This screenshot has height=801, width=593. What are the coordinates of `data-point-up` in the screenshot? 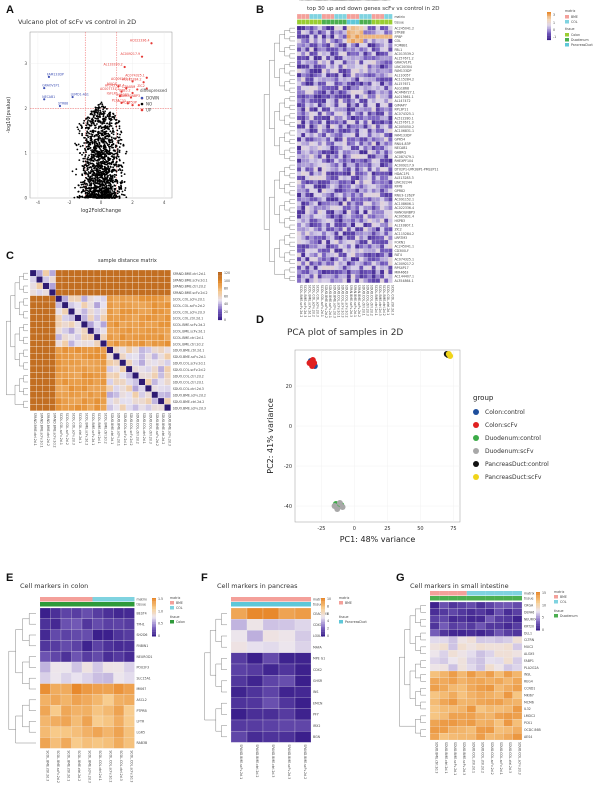 It's located at (121, 102).